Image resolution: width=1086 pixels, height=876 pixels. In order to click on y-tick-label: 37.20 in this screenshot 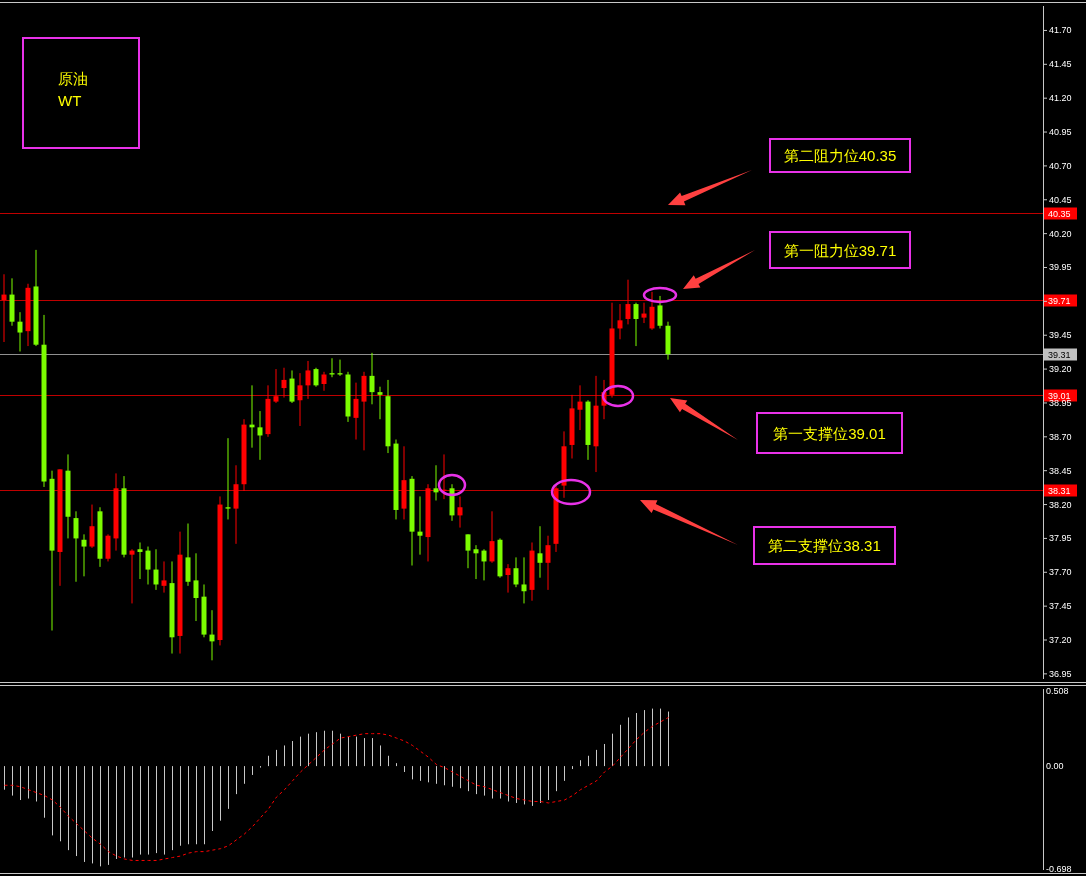, I will do `click(1060, 640)`.